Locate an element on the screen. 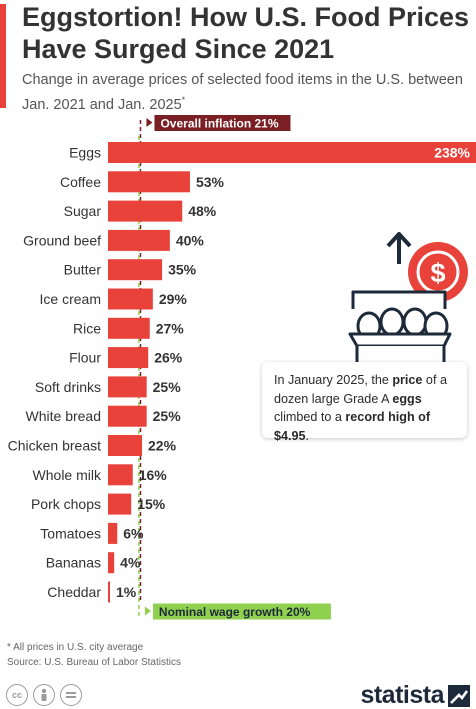 This screenshot has height=709, width=476. footnote: * All prices in U.S. city average is located at coordinates (75, 647).